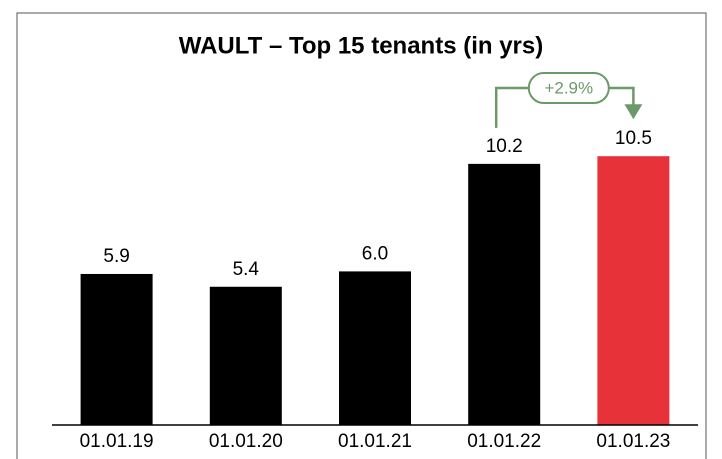 This screenshot has width=722, height=459. I want to click on x-tick-label: 01.01.22, so click(504, 441).